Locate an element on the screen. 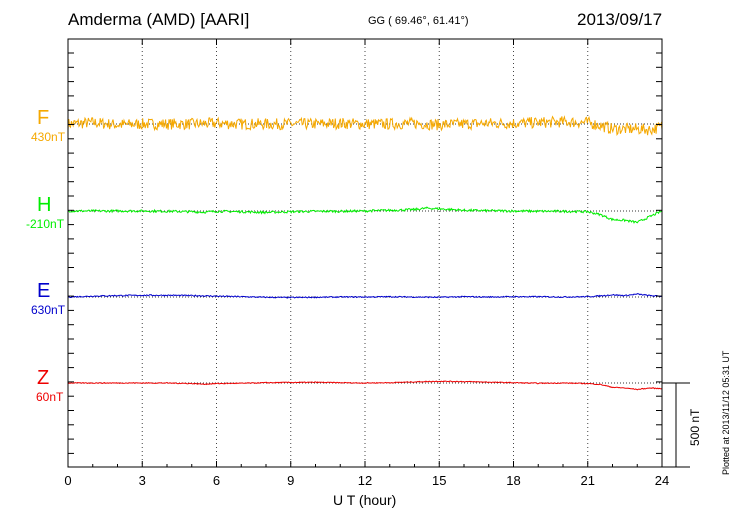 Image resolution: width=730 pixels, height=520 pixels. x-tick-label: 9 is located at coordinates (290, 480).